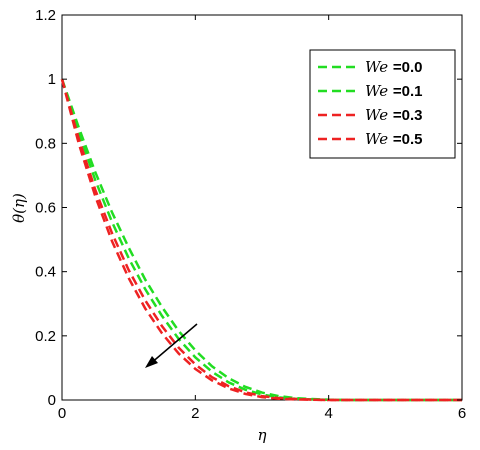 The height and width of the screenshot is (450, 480). Describe the element at coordinates (45, 143) in the screenshot. I see `y-tick-label: 0.8` at that location.